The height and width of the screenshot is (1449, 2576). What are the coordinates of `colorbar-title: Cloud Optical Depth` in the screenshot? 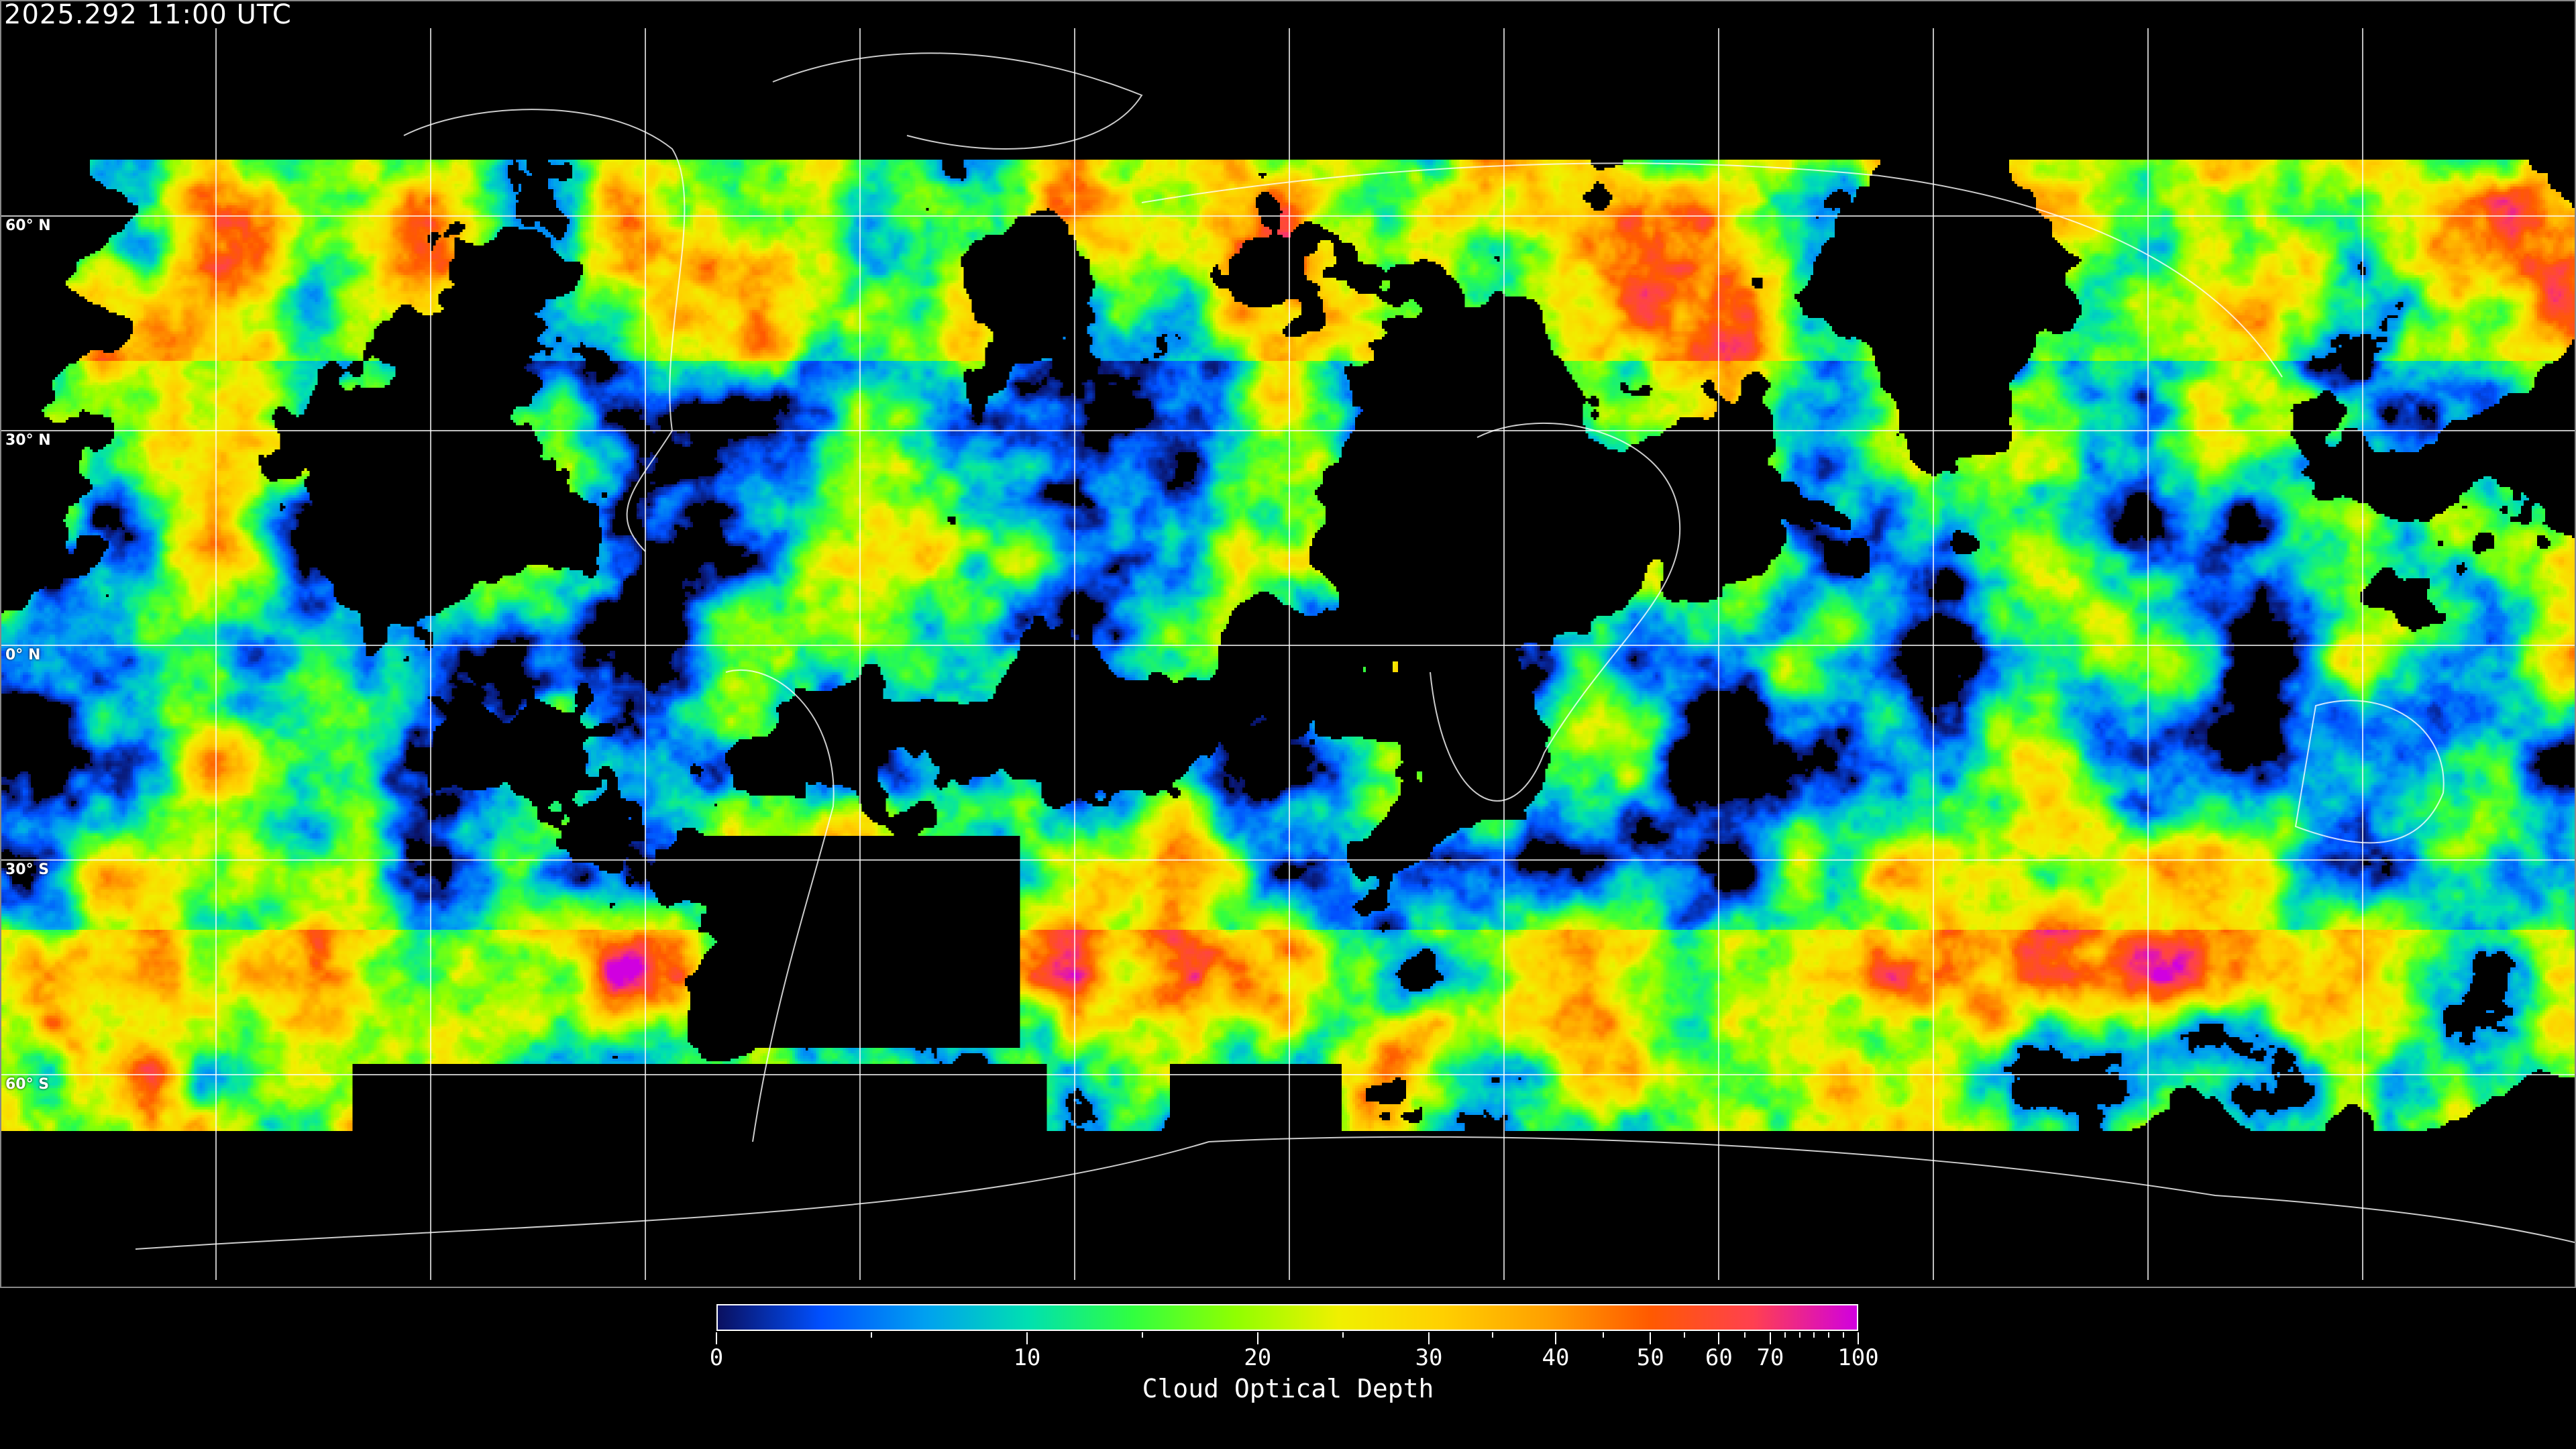 It's located at (1288, 1388).